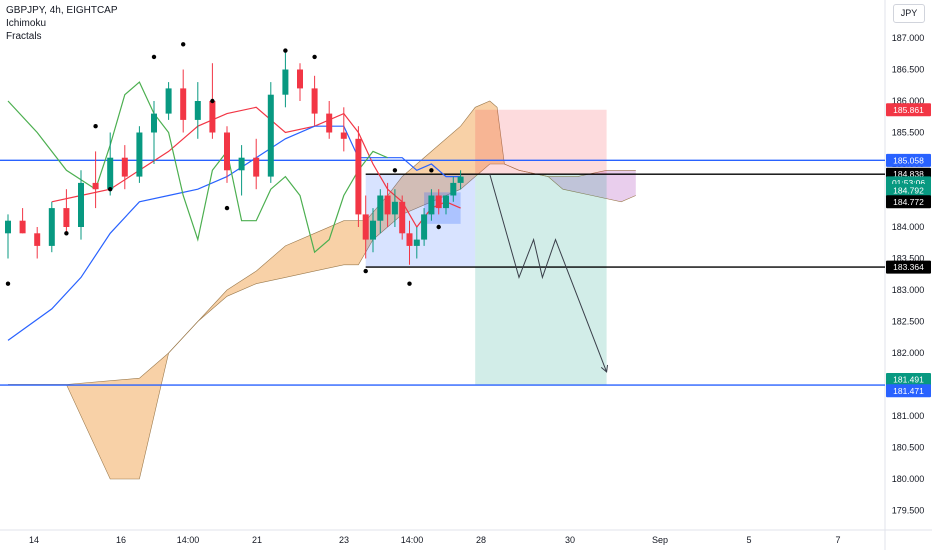 Image resolution: width=932 pixels, height=555 pixels. I want to click on price-label: 184.792, so click(908, 190).